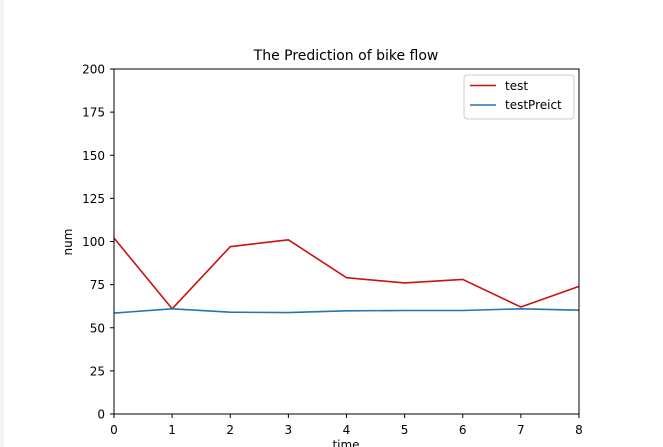  What do you see at coordinates (2, 223) in the screenshot?
I see `window-edge` at bounding box center [2, 223].